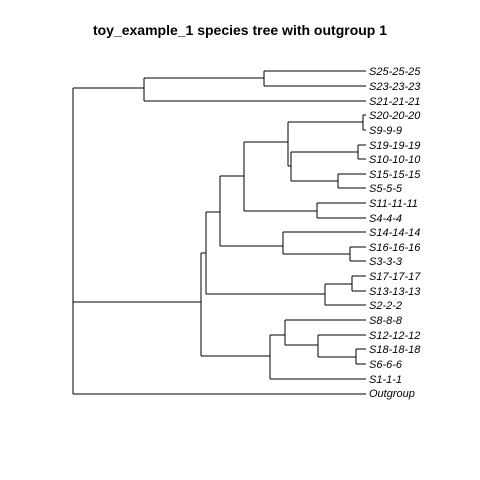  What do you see at coordinates (385, 131) in the screenshot?
I see `tip-label: S9-9-9` at bounding box center [385, 131].